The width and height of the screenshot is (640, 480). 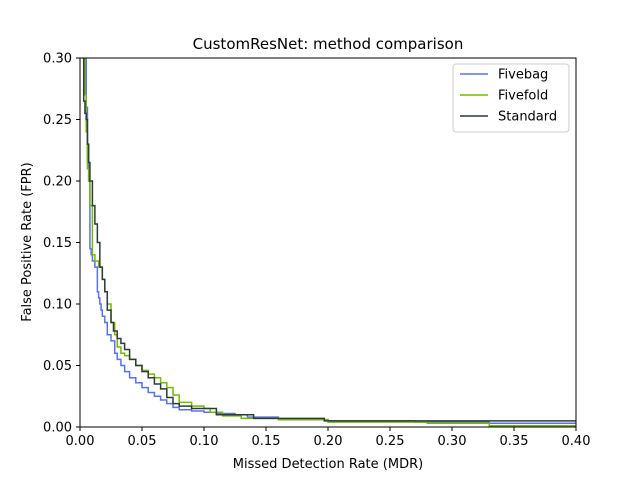 I want to click on legend-label-standard: Standard, so click(x=527, y=117).